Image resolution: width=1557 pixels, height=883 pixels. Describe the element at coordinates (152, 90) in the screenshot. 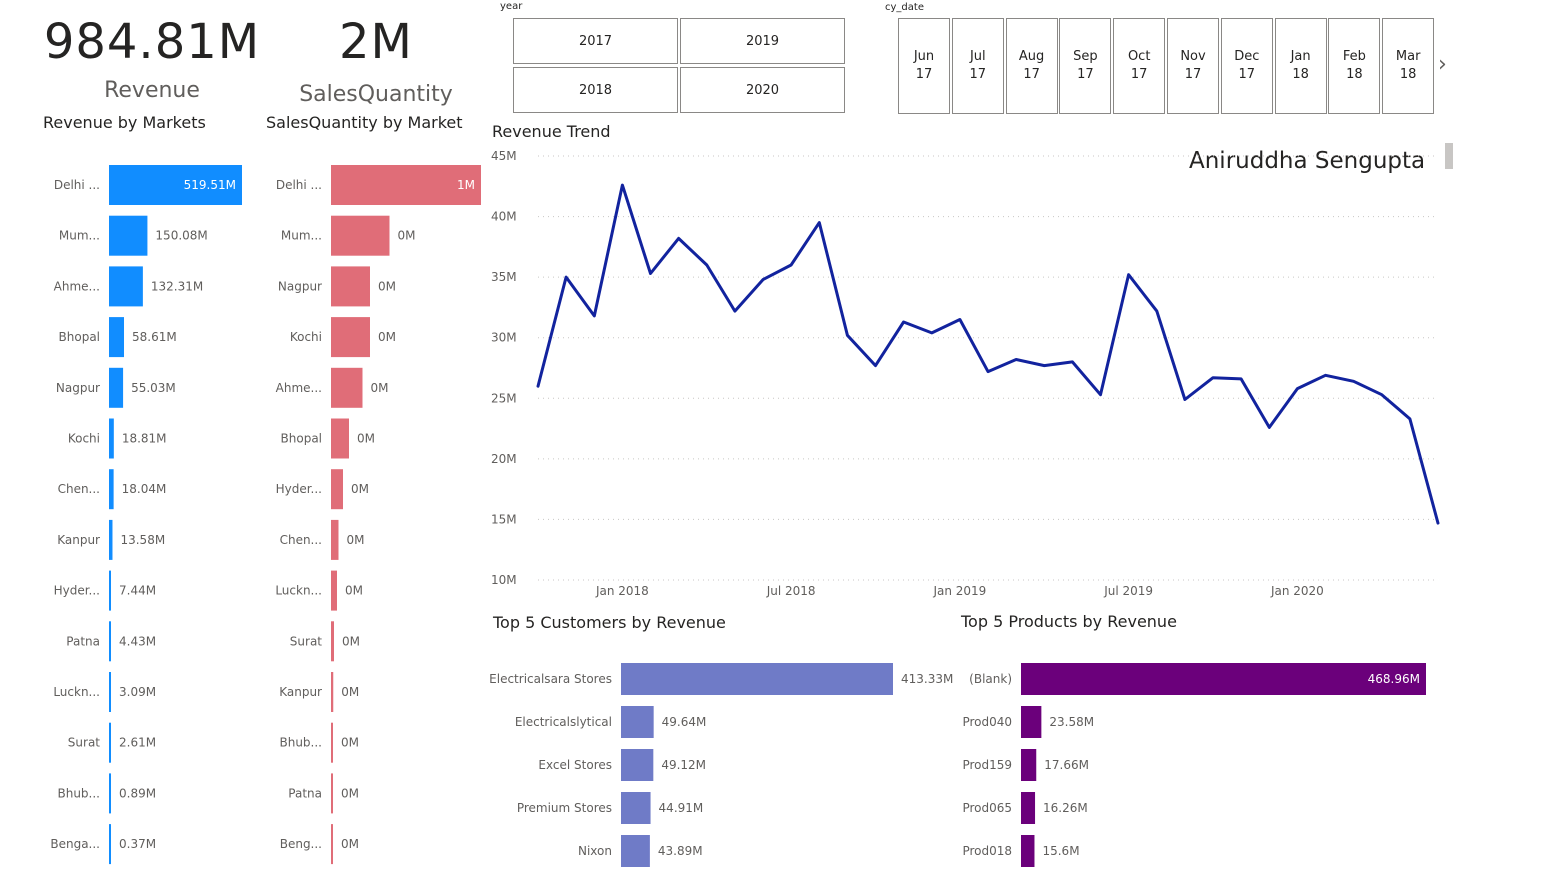

I see `revenue-kpi-label: Revenue` at that location.